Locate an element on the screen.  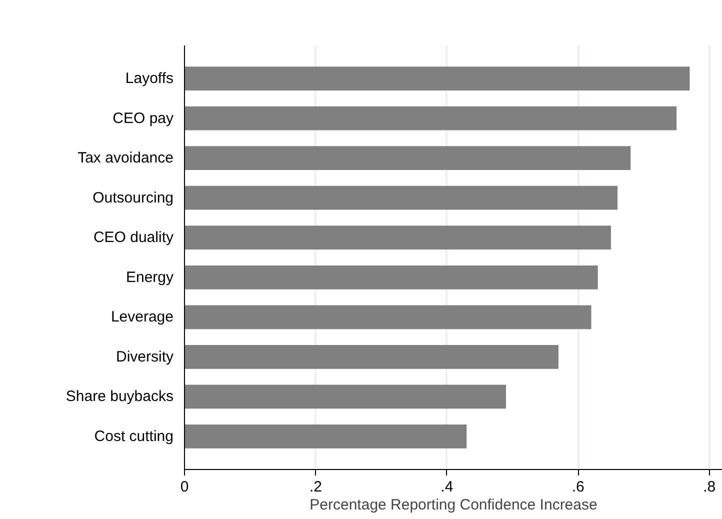
x-tick-label: .2 is located at coordinates (315, 487).